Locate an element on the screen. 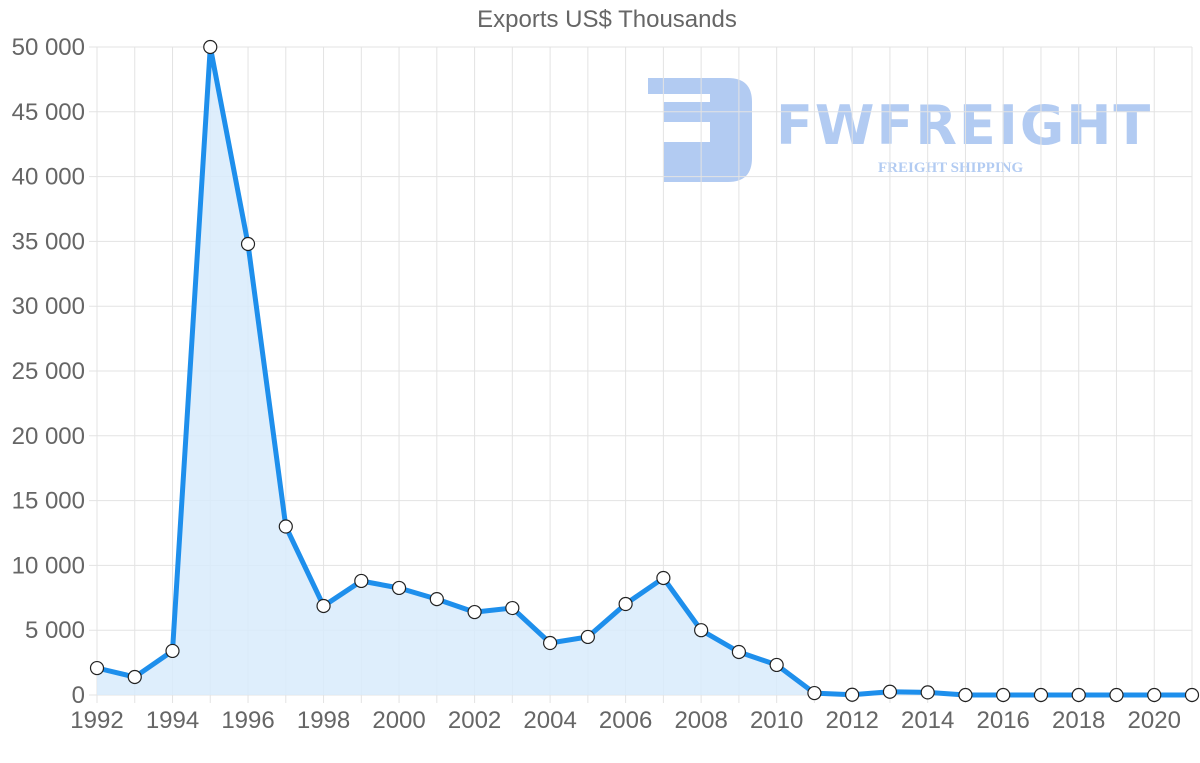 The height and width of the screenshot is (763, 1200). x-tick-label: 2006 is located at coordinates (625, 720).